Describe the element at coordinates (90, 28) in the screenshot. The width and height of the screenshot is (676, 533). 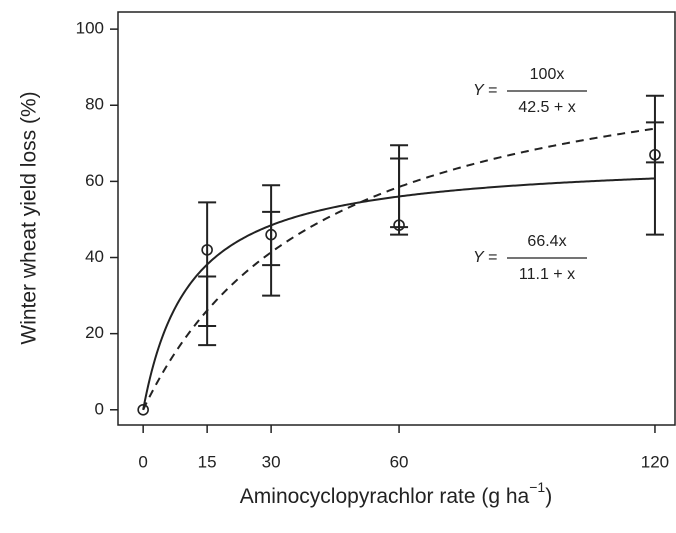
I see `y-tick-label: 100` at that location.